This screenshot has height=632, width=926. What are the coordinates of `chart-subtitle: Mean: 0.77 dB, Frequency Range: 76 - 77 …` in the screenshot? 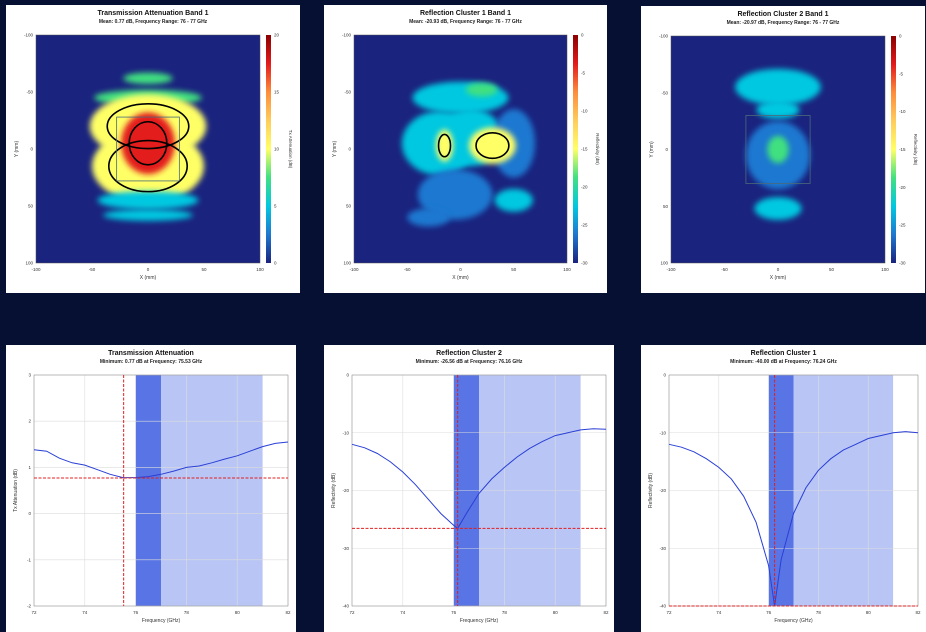 It's located at (153, 22).